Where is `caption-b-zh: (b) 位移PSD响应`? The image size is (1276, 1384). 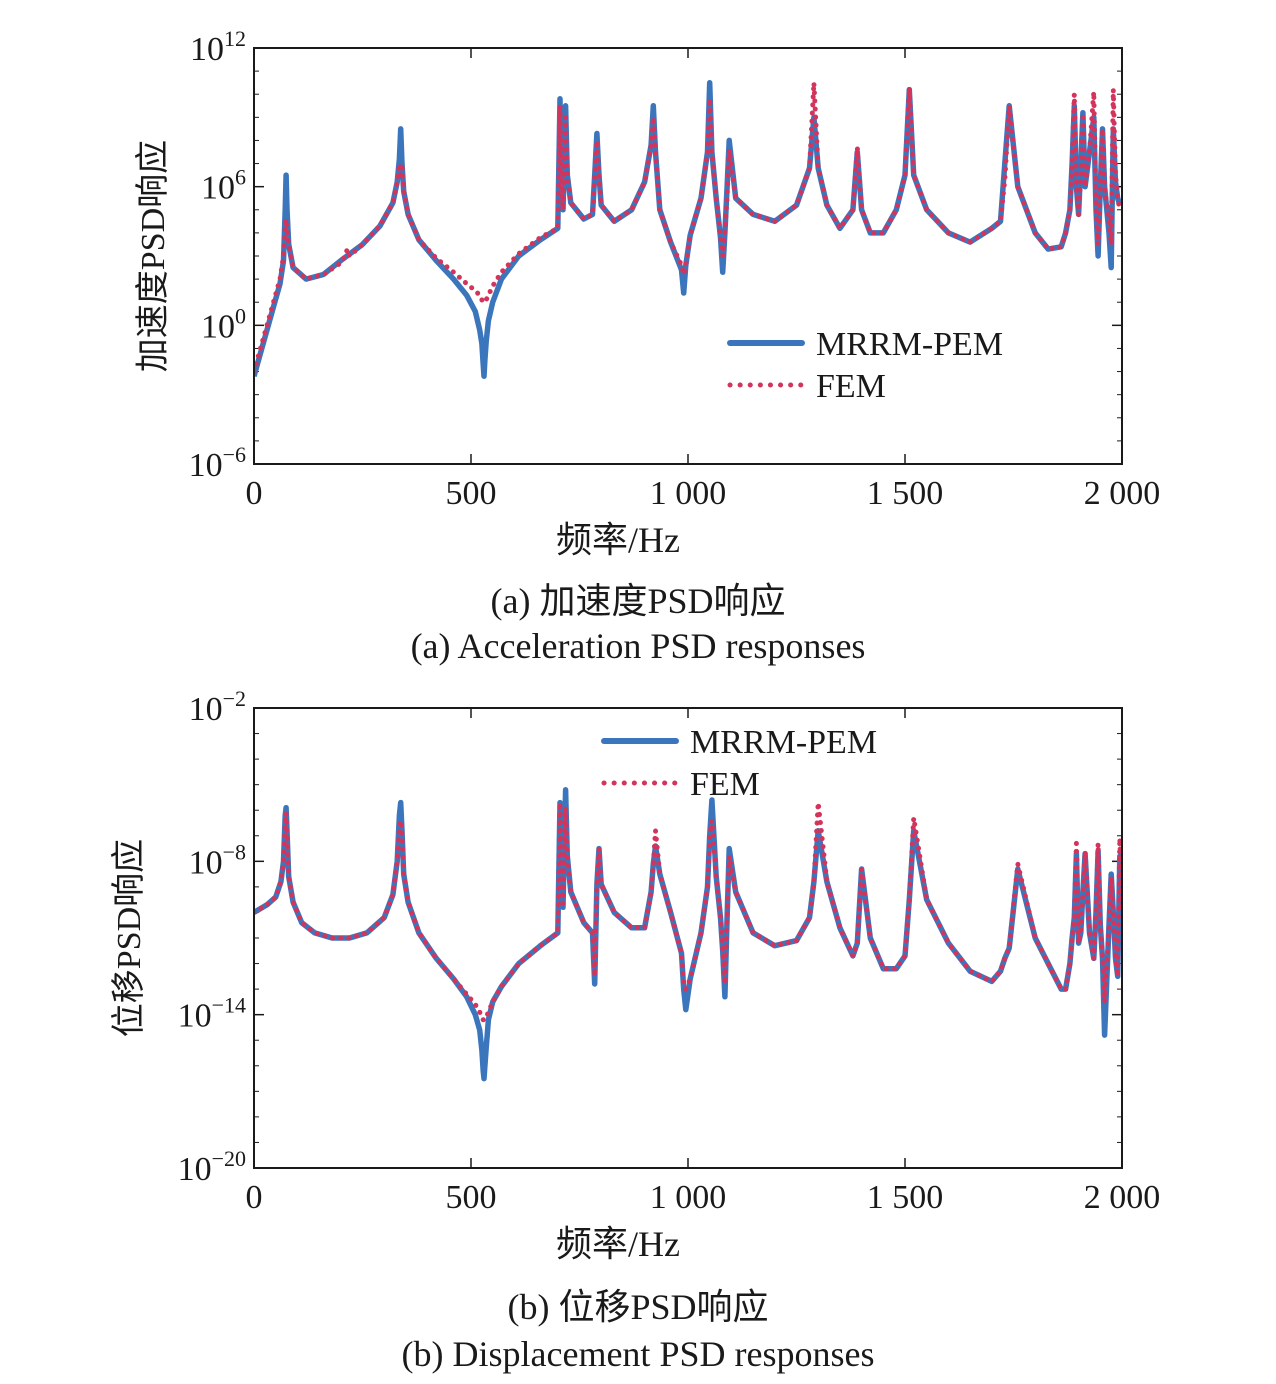 caption-b-zh: (b) 位移PSD响应 is located at coordinates (638, 1307).